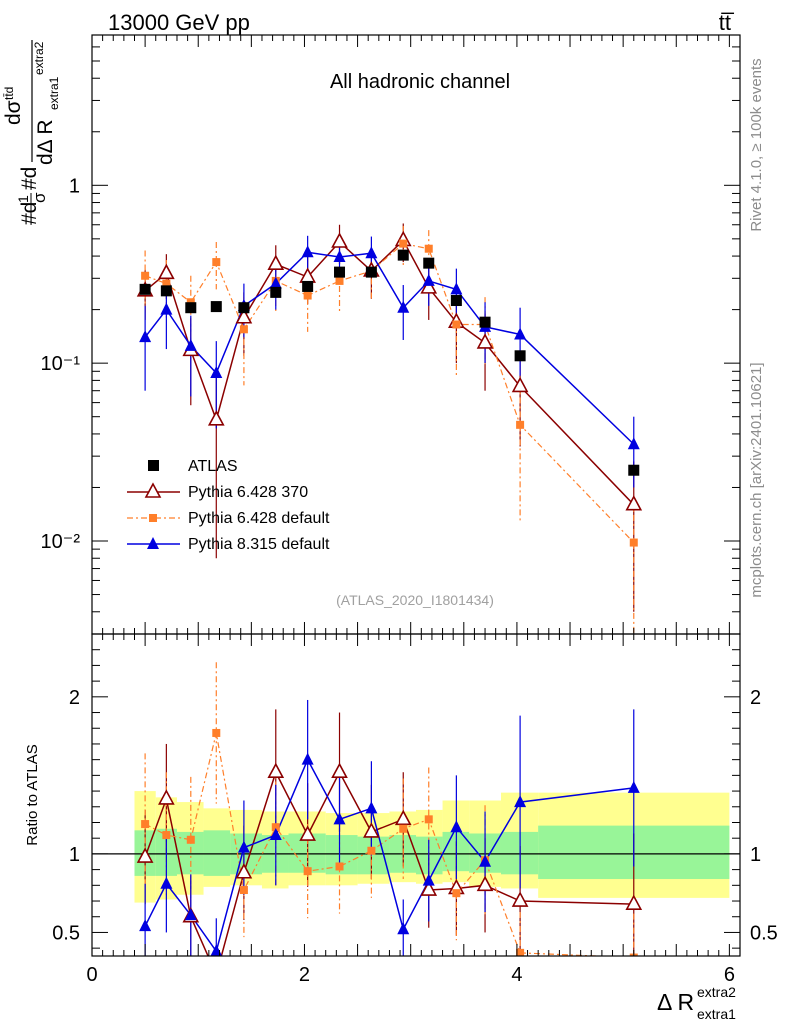  What do you see at coordinates (764, 933) in the screenshot?
I see `ratio-y-tick-label-right: 0.5` at bounding box center [764, 933].